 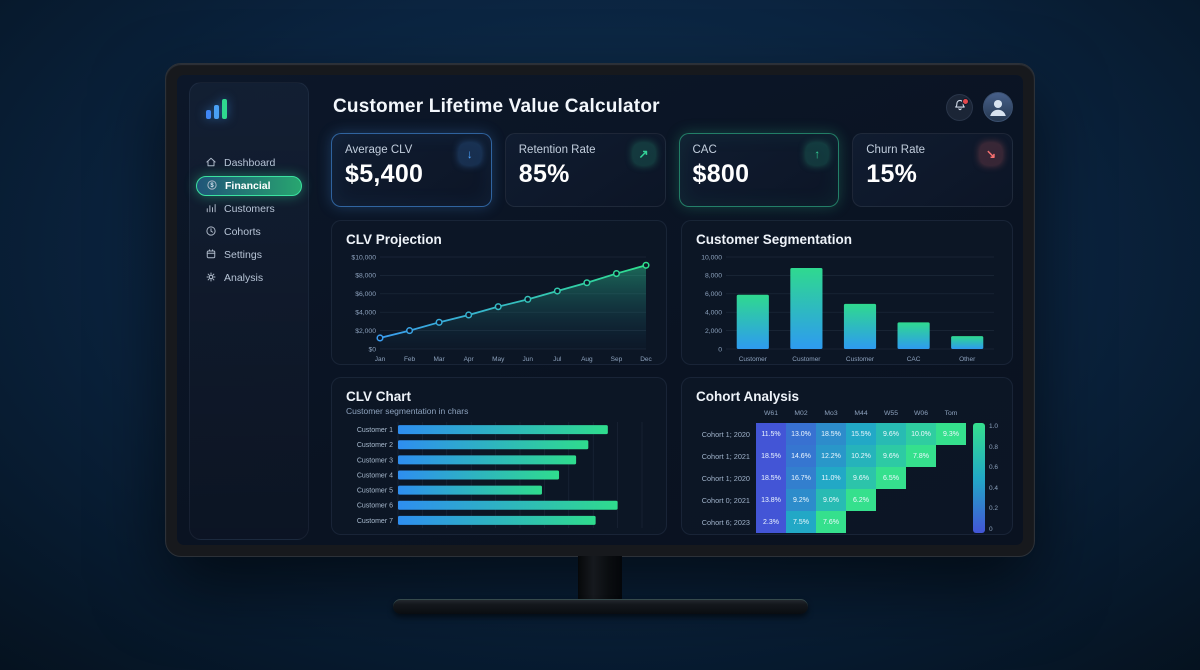 I want to click on heatmap-column-label: W55, so click(x=891, y=413).